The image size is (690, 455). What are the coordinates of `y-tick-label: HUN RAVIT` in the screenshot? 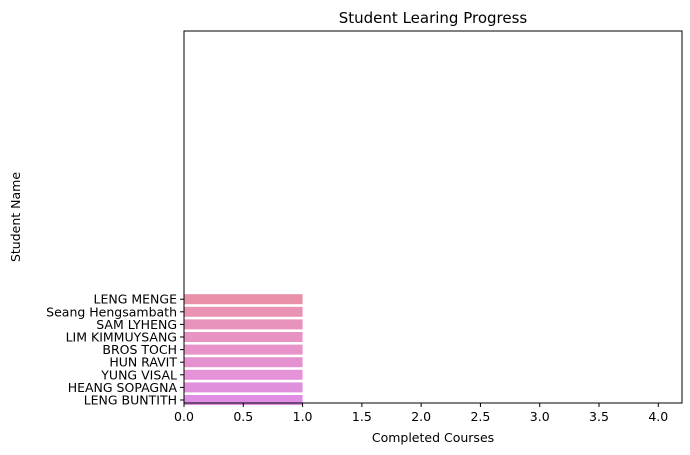 It's located at (143, 362).